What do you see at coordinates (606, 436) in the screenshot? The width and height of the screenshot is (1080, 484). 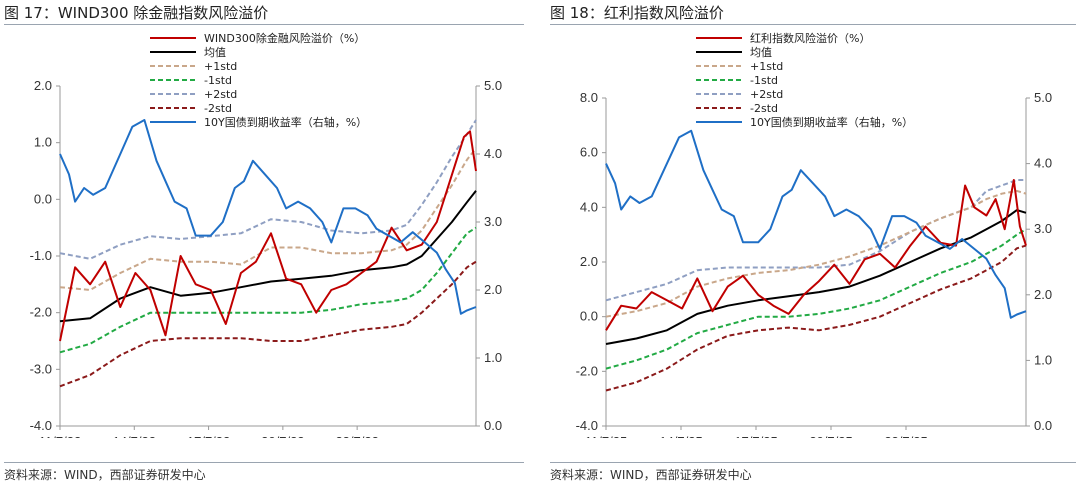 I see `x-tick-label: 11/7/25` at bounding box center [606, 436].